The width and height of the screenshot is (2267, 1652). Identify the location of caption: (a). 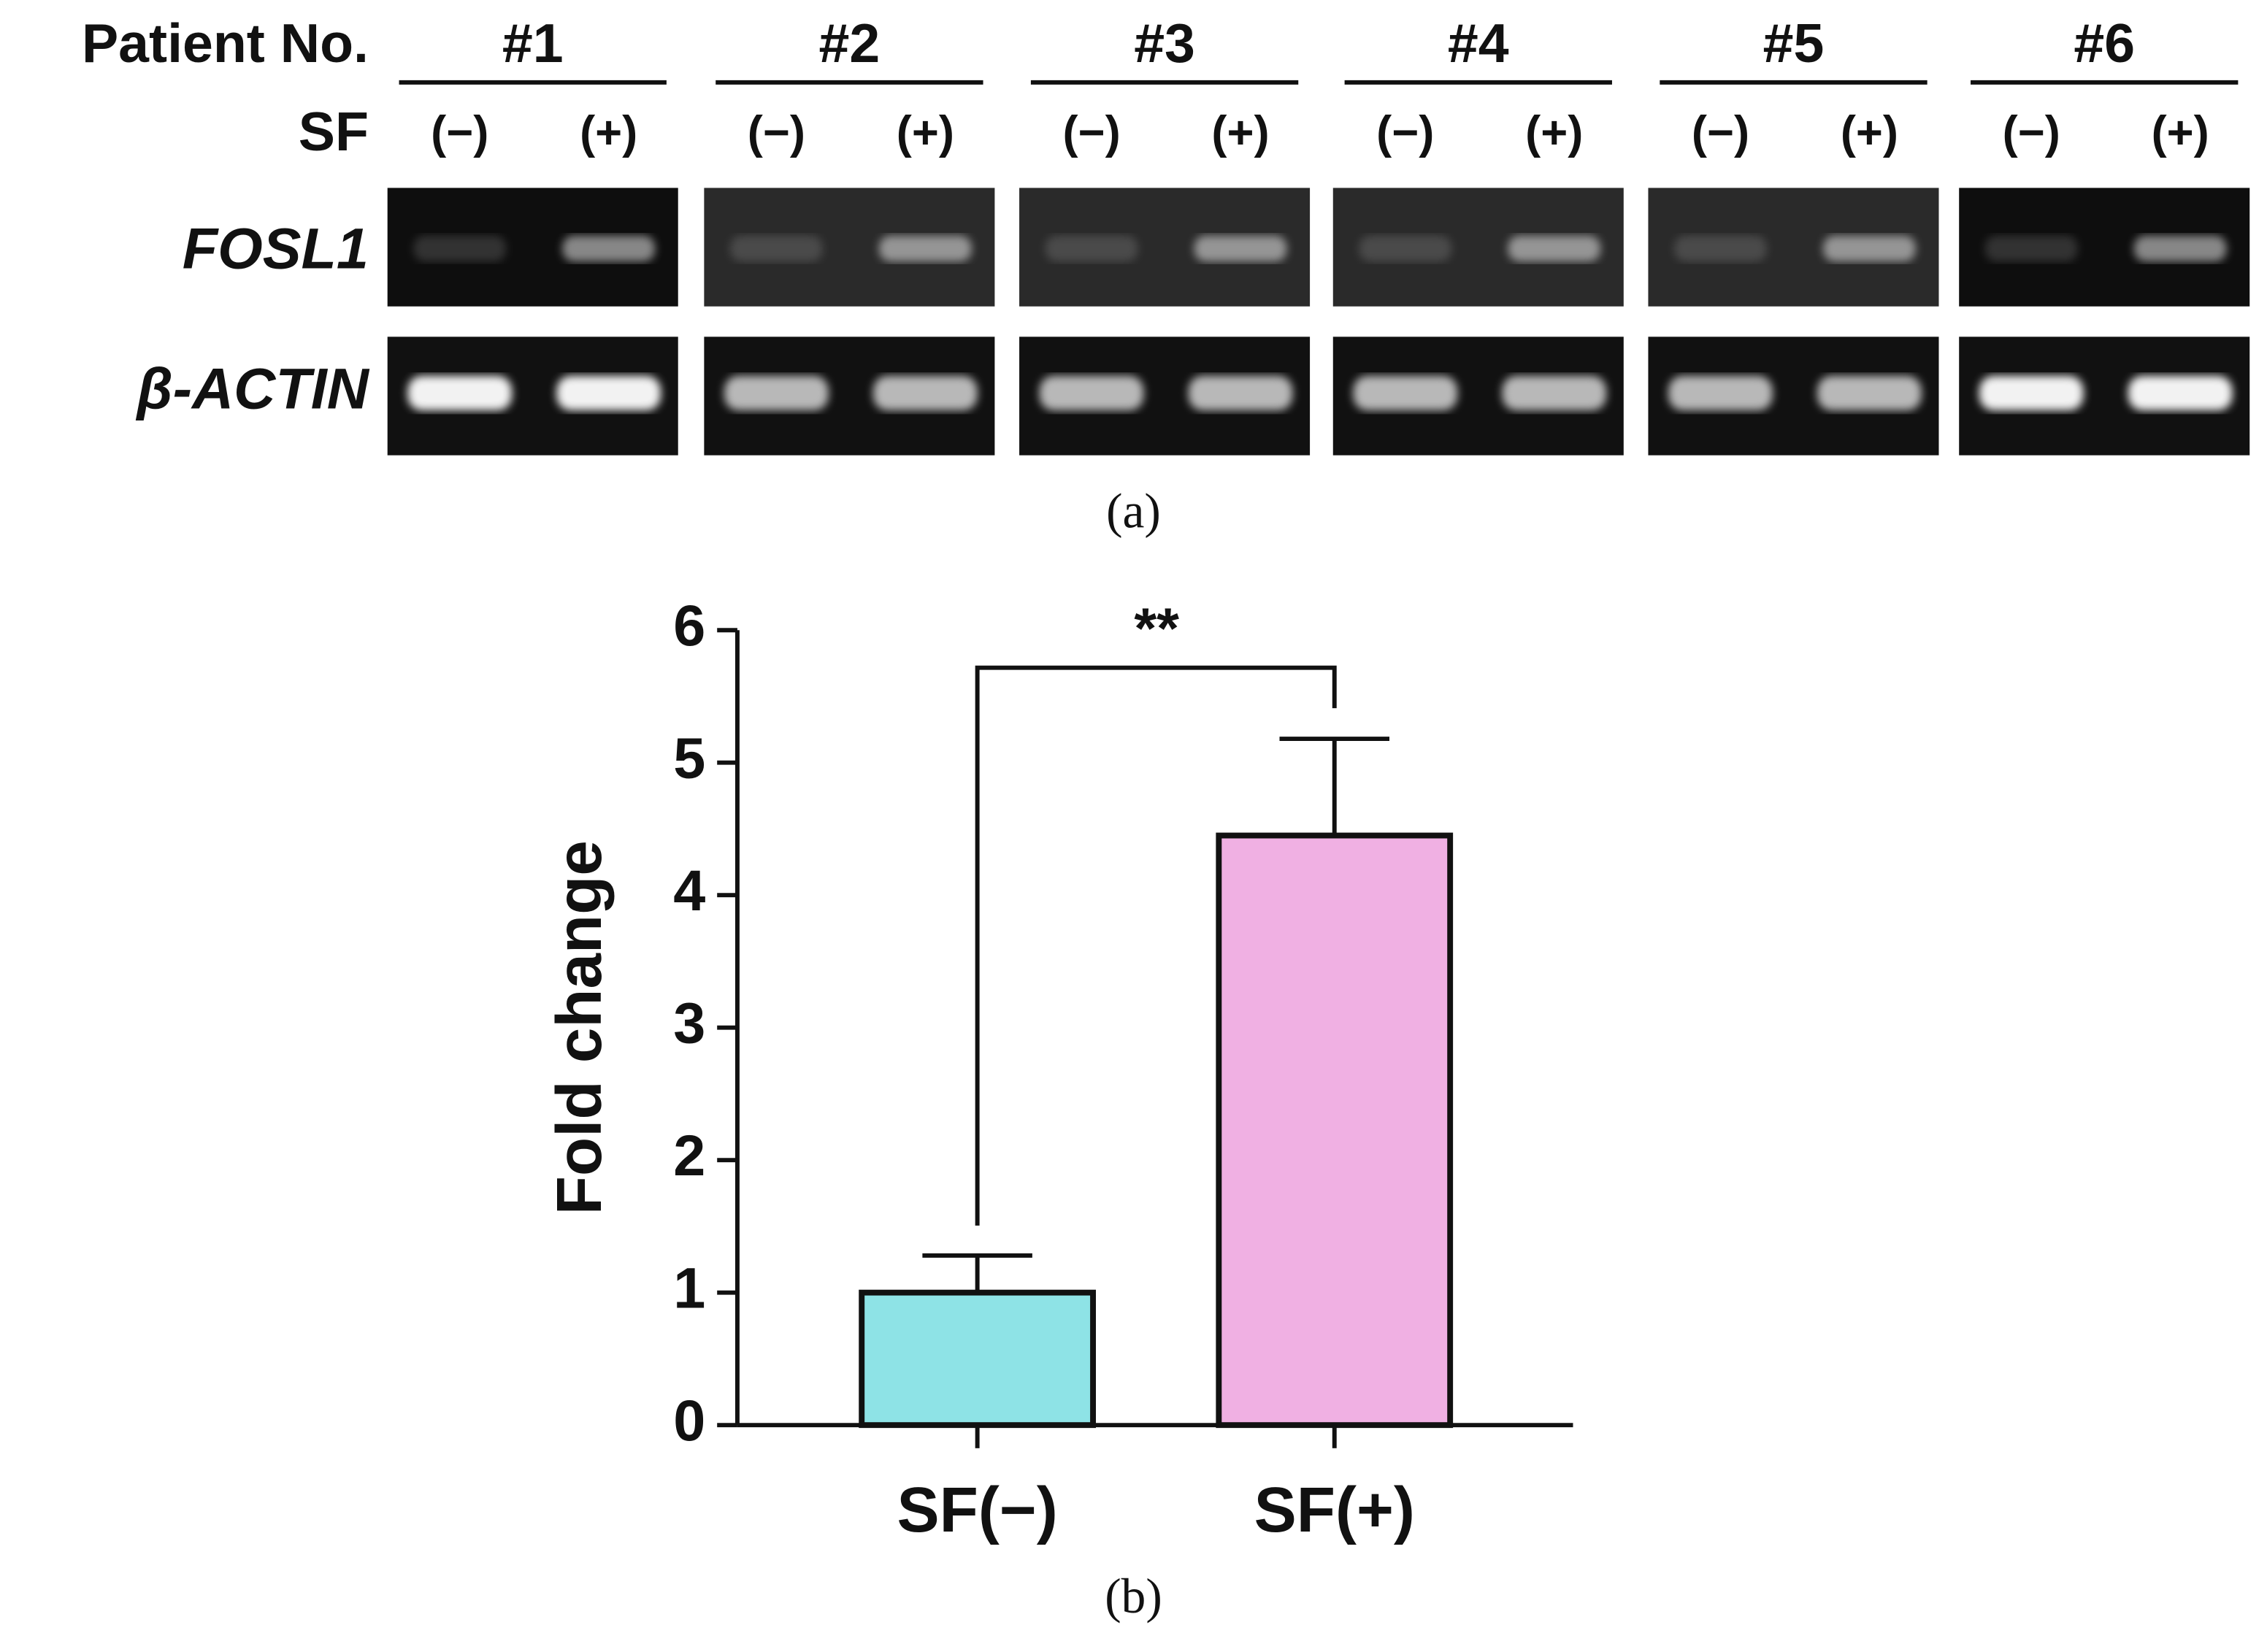
(1133, 511).